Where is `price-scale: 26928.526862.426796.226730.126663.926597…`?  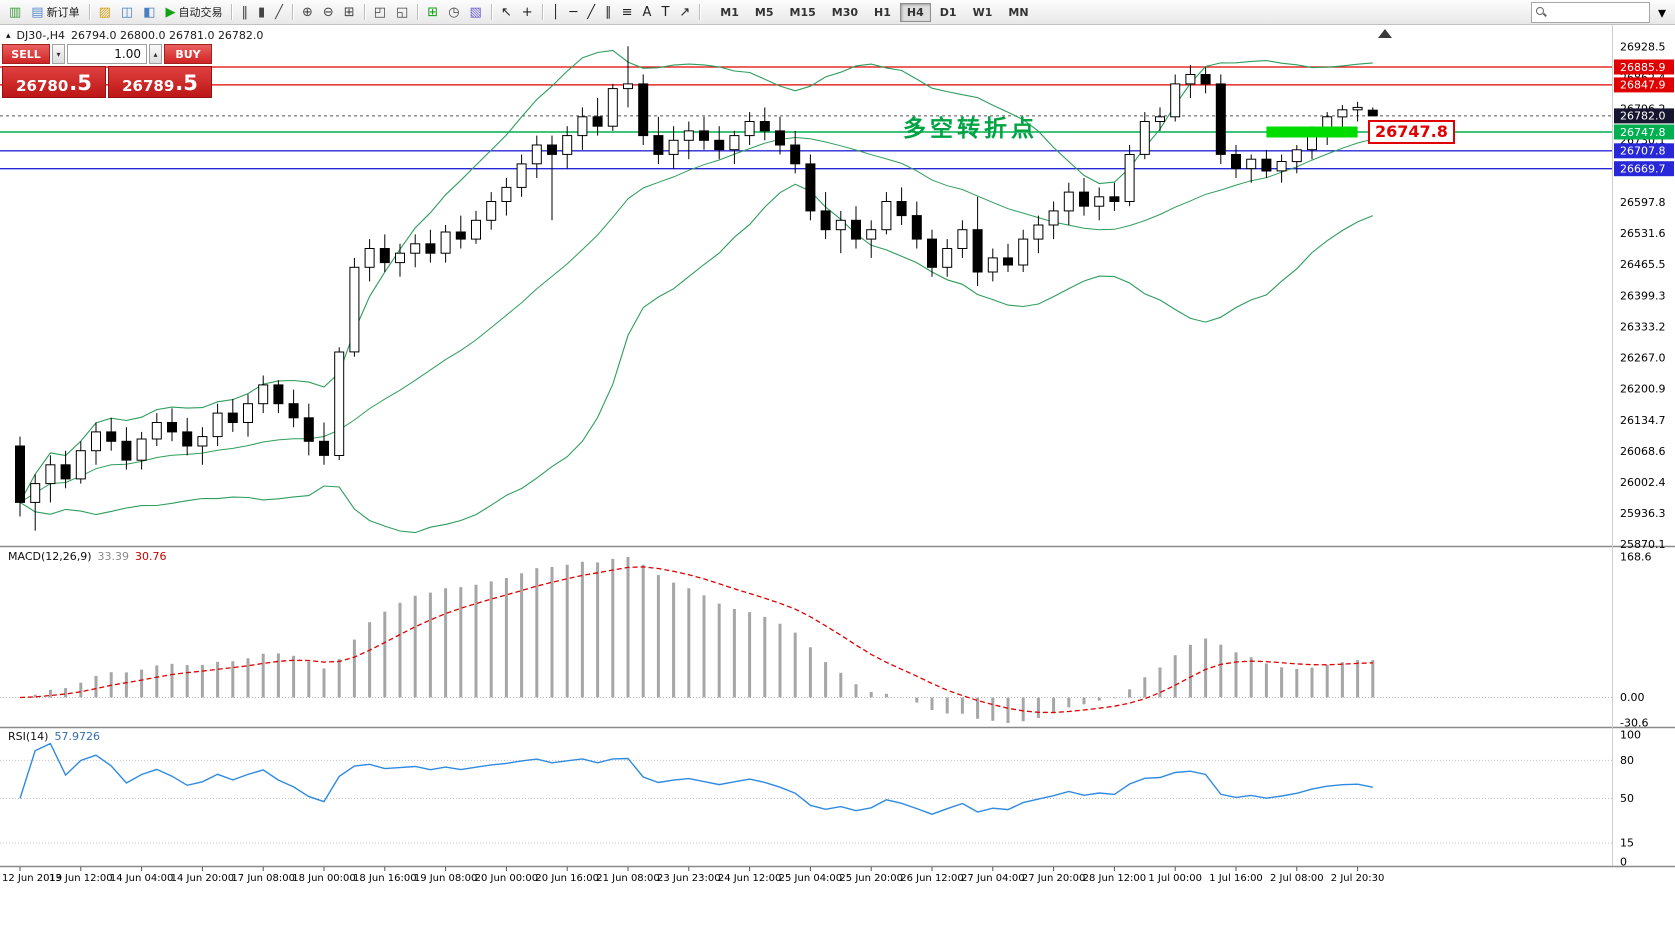
price-scale: 26928.526862.426796.226730.126663.926597… is located at coordinates (1643, 445).